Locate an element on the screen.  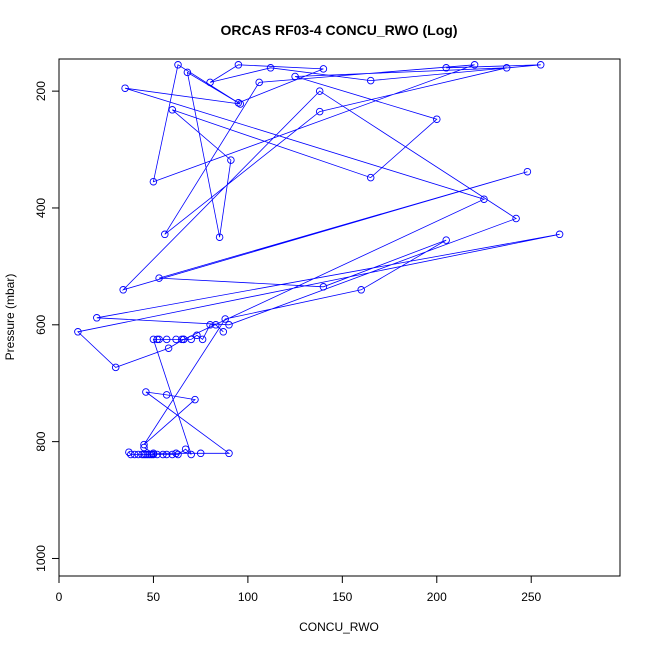
x-tick-label: 250 is located at coordinates (531, 597).